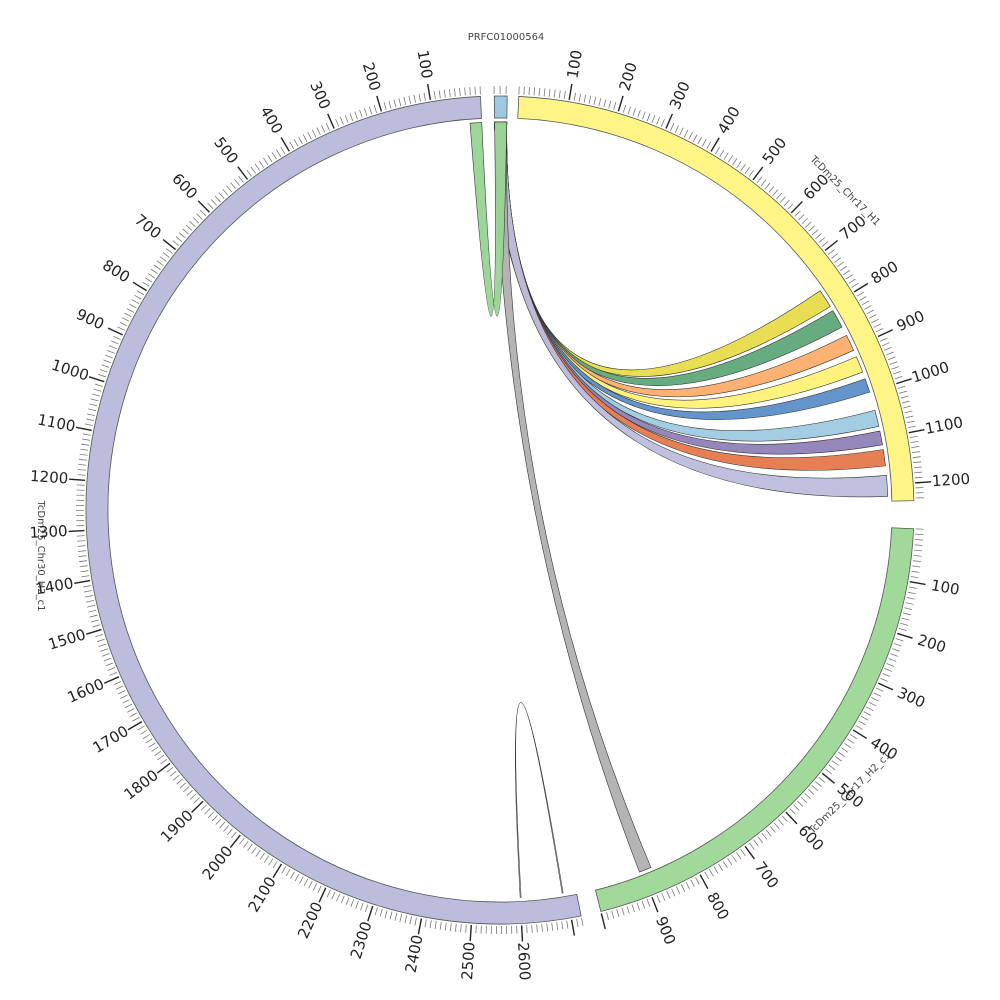 Image resolution: width=1000 pixels, height=1000 pixels. I want to click on tick-label: 1000, so click(931, 372).